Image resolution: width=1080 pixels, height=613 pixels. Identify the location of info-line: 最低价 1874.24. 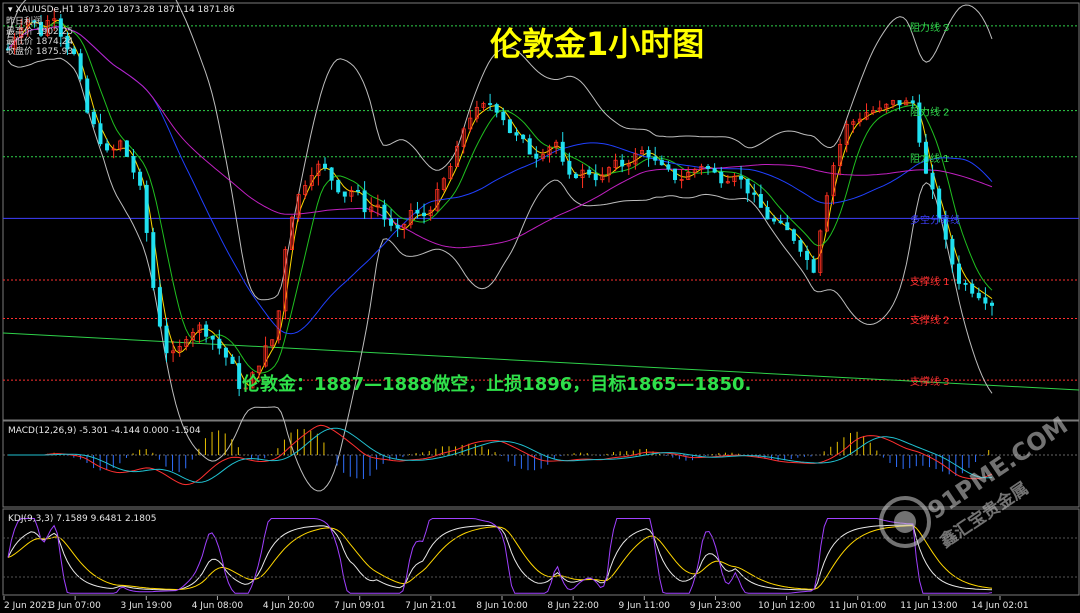
(39, 41).